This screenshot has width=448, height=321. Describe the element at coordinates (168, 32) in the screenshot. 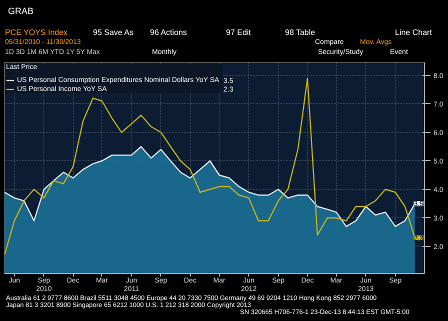

I see `text: 96 Actions` at that location.